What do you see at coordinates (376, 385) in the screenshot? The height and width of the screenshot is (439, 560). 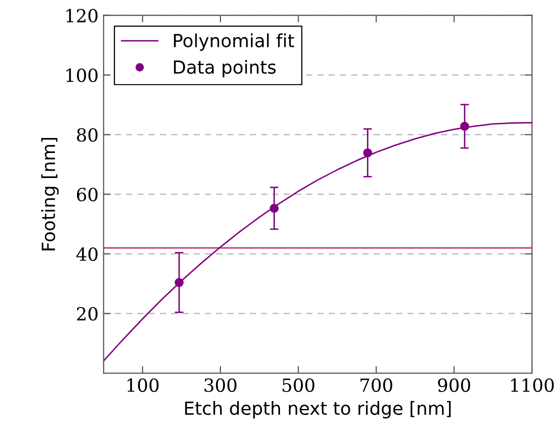 I see `x-tick-label: 700` at bounding box center [376, 385].